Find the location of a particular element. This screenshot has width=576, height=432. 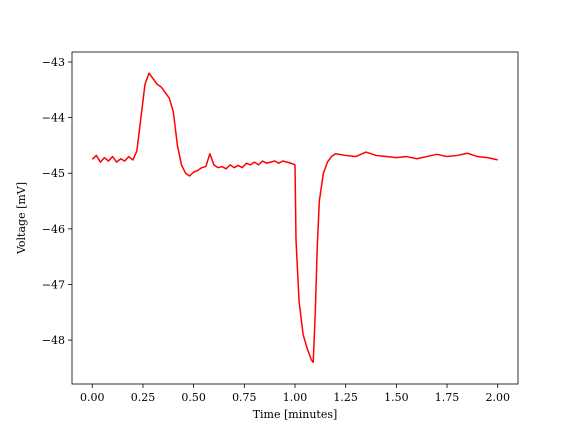

x-tick-label: 1.75 is located at coordinates (447, 397).